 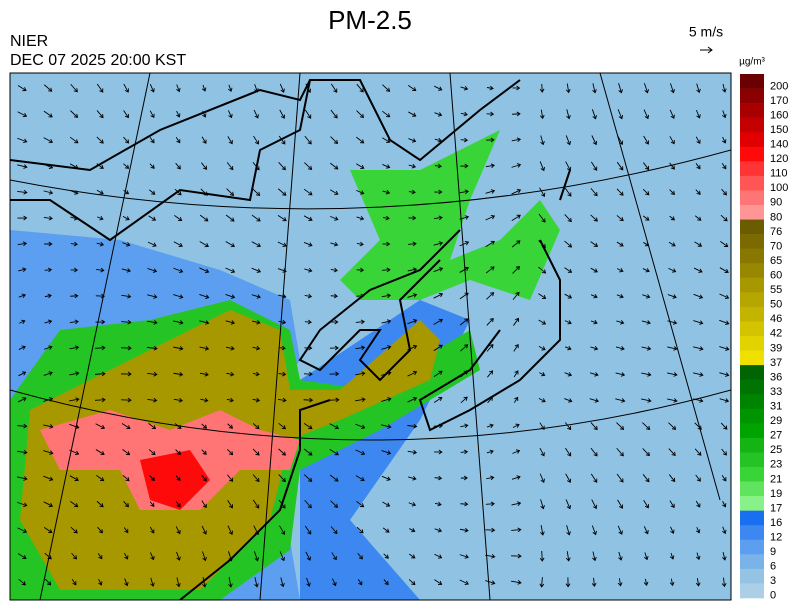 What do you see at coordinates (779, 130) in the screenshot?
I see `colorbar-label: 150` at bounding box center [779, 130].